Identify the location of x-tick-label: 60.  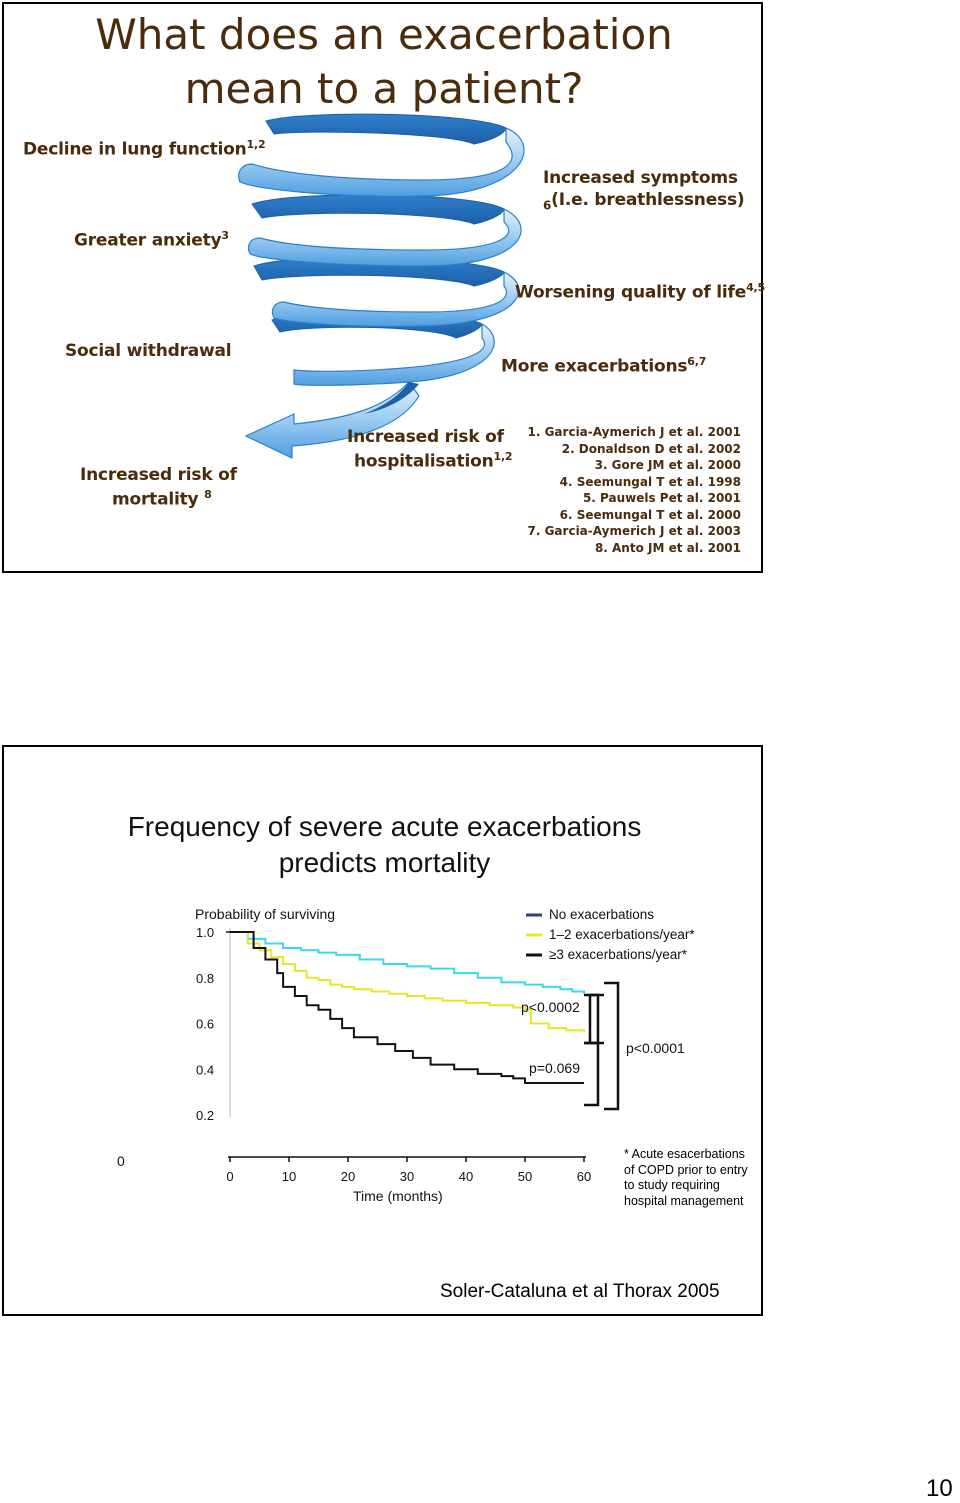
(584, 1176).